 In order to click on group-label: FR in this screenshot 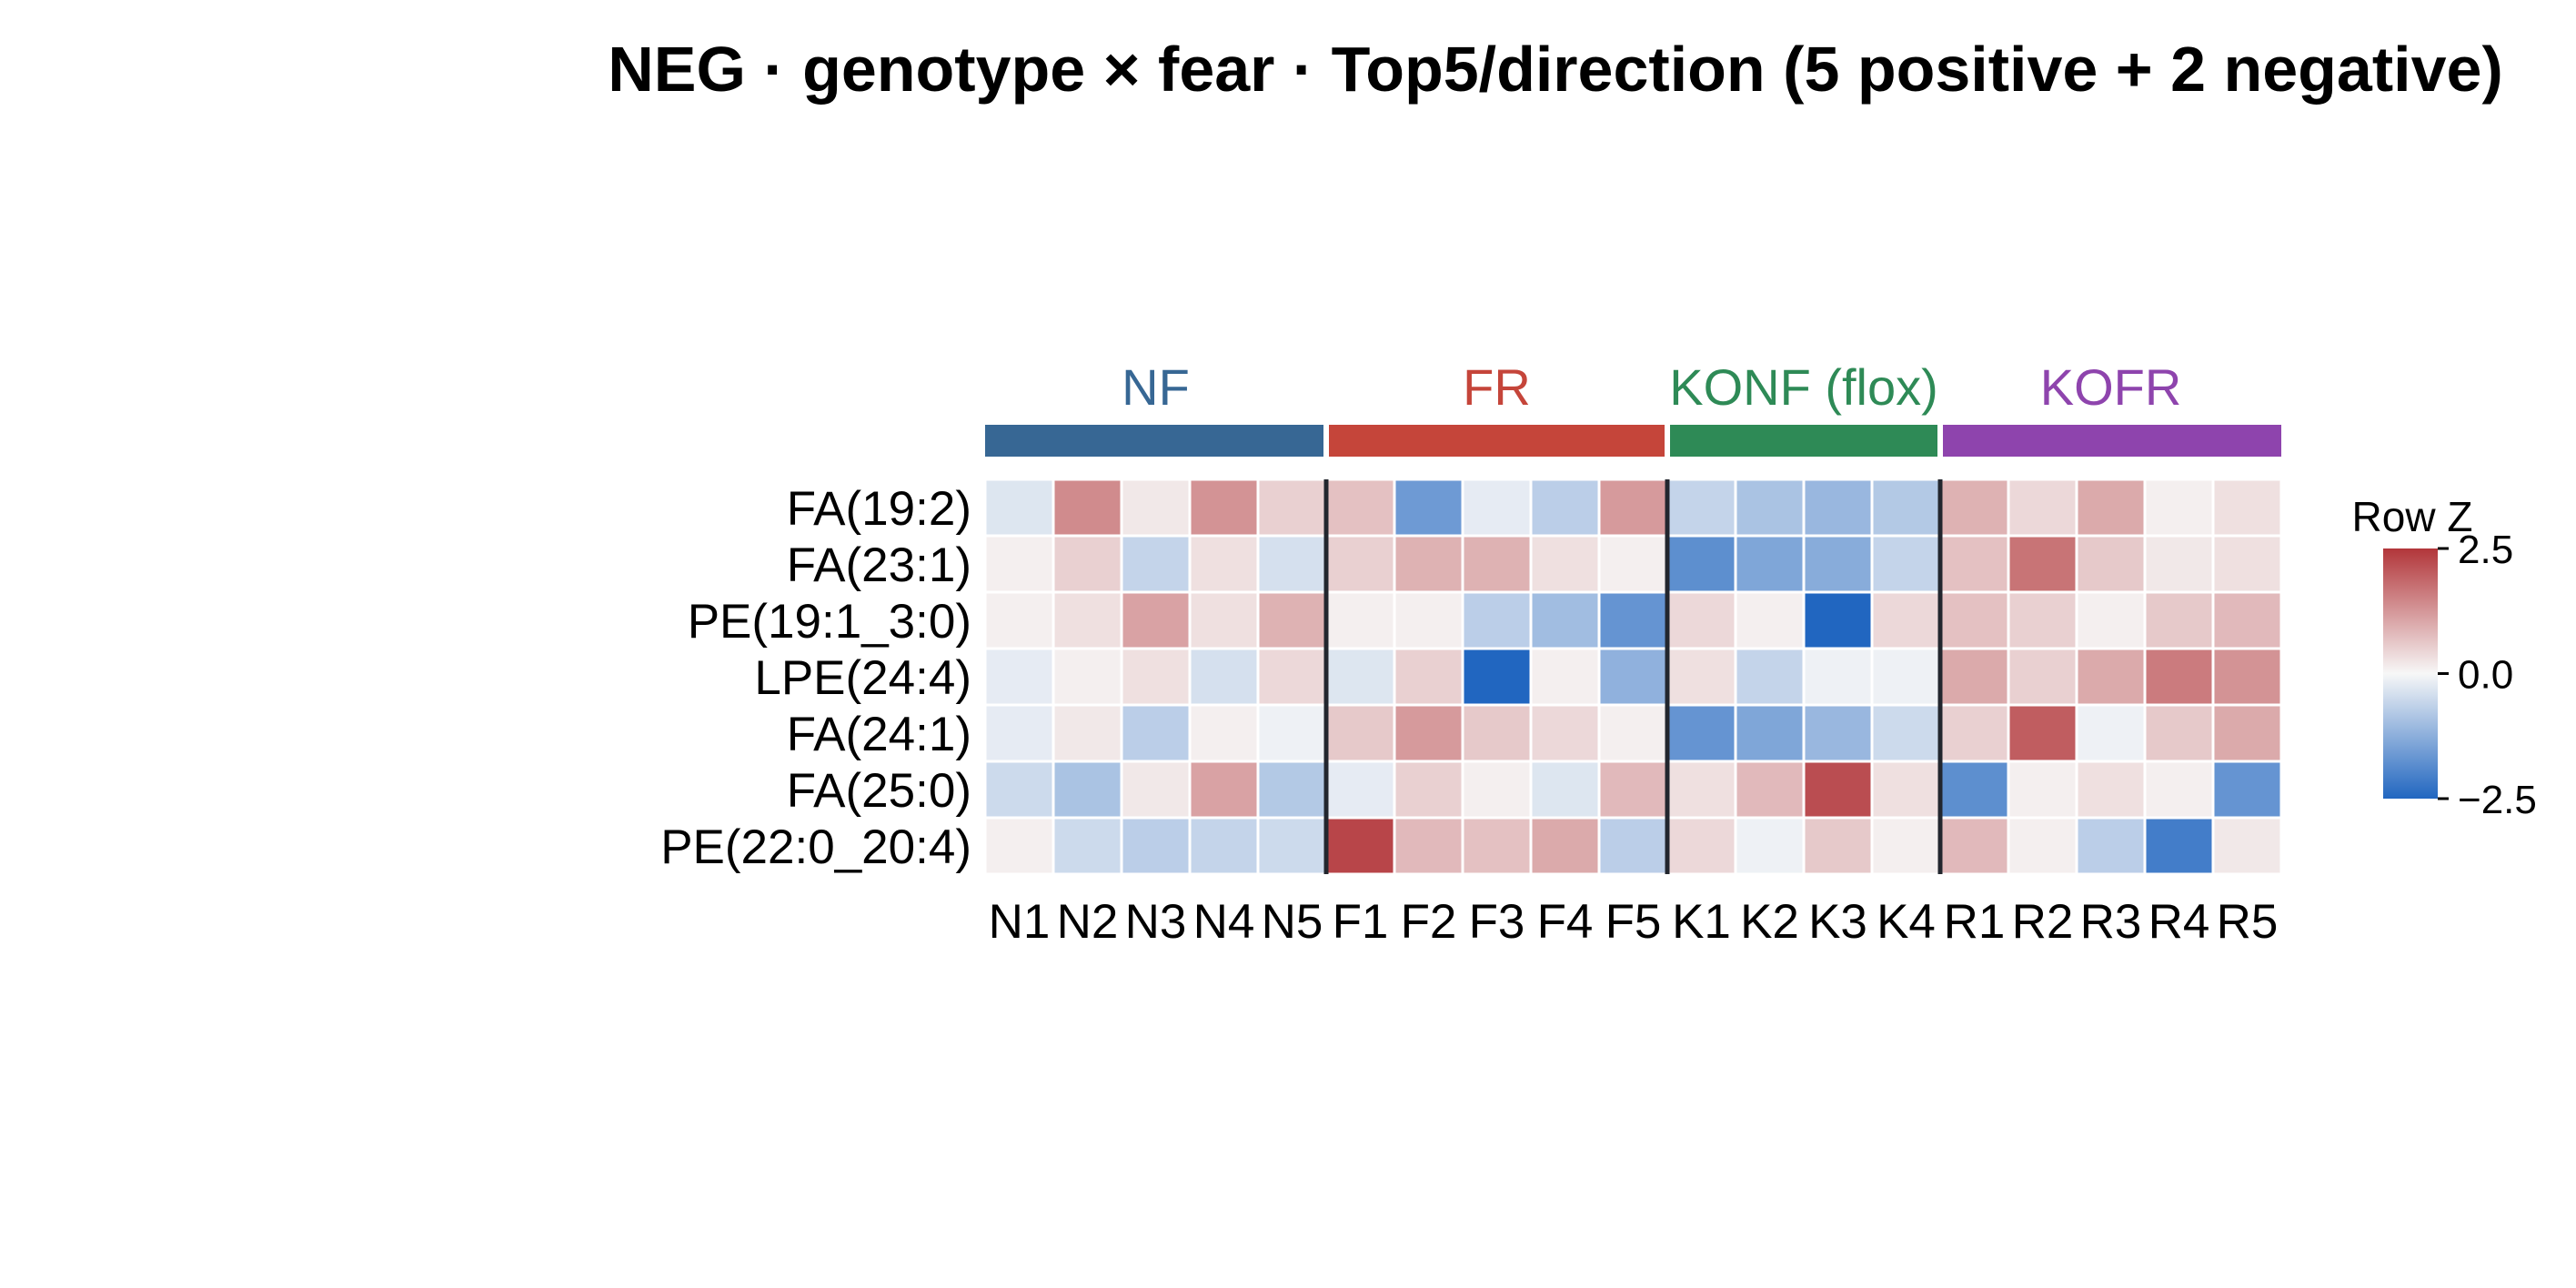, I will do `click(1497, 387)`.